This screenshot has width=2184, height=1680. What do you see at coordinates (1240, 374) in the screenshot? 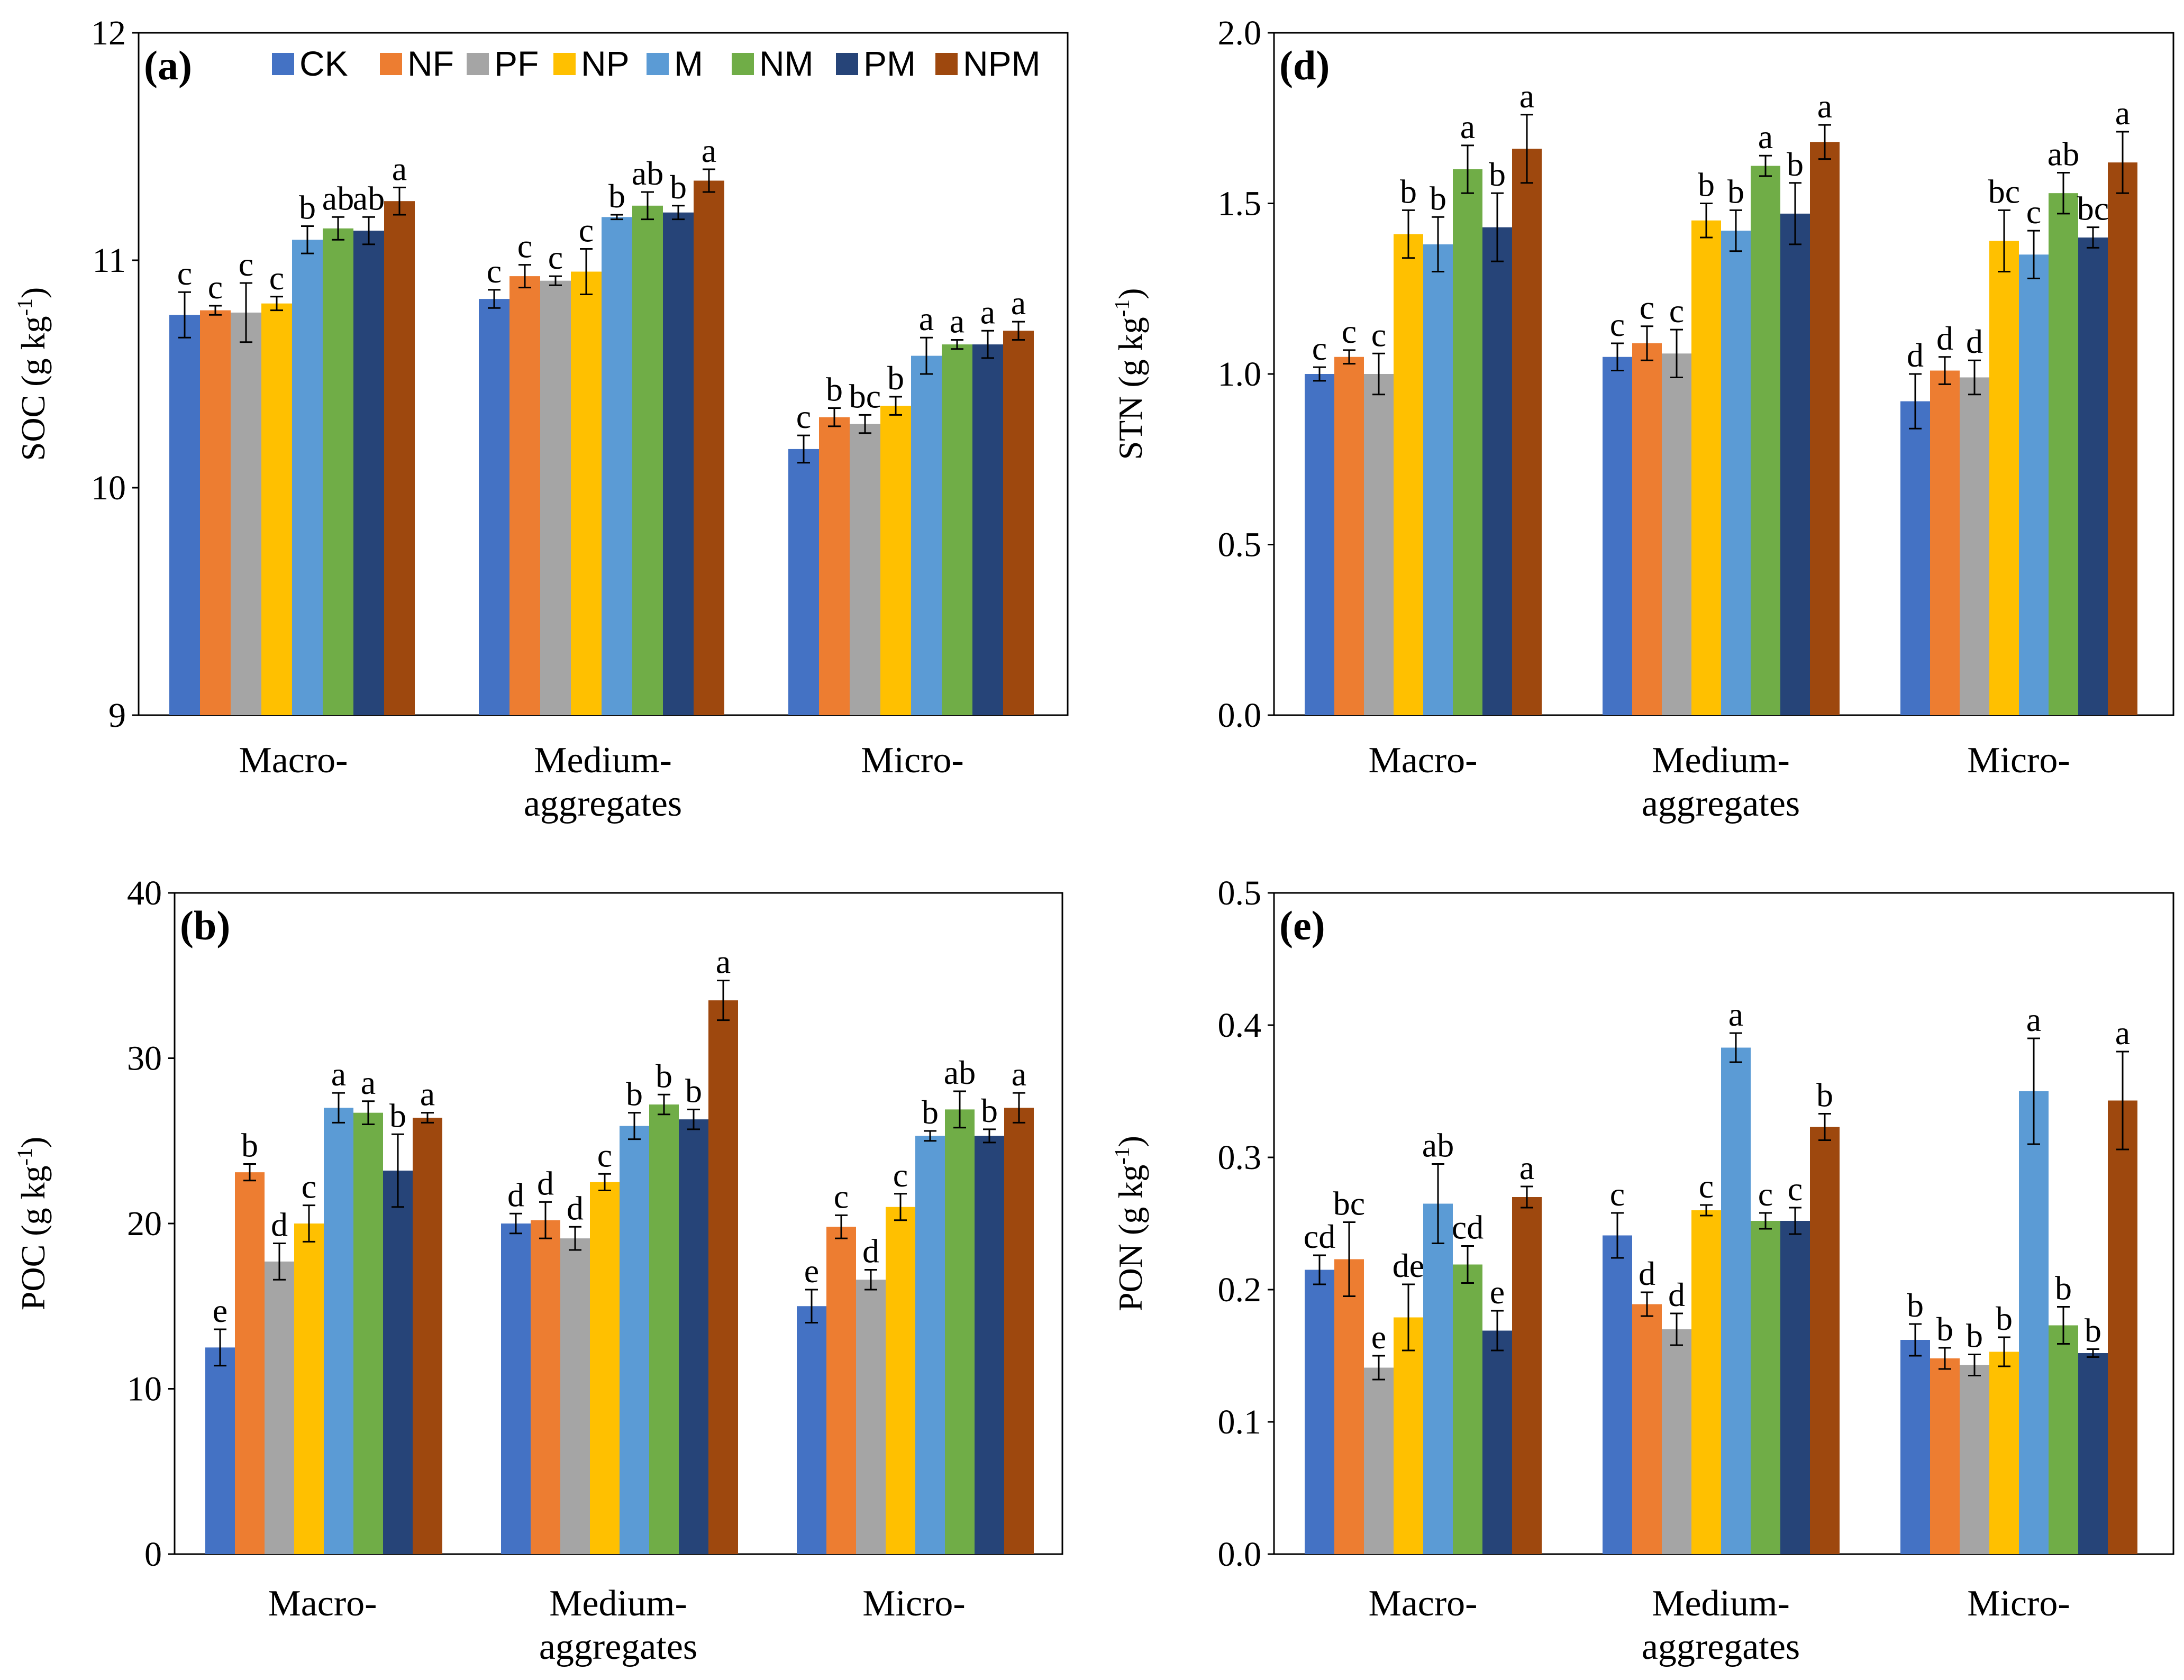
I see `y-tick-label: 1.0` at bounding box center [1240, 374].